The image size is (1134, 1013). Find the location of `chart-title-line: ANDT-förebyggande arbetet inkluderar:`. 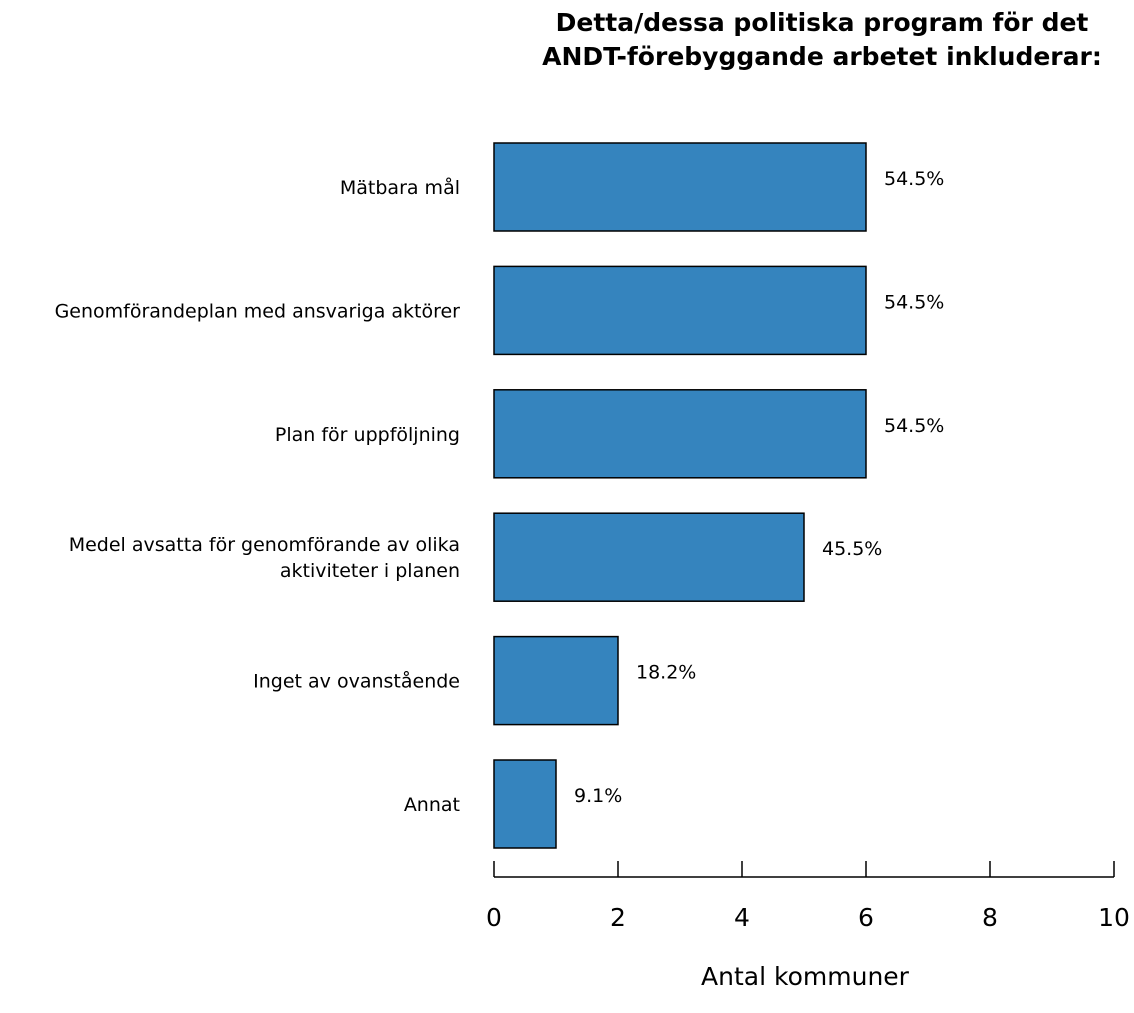

chart-title-line: ANDT-förebyggande arbetet inkluderar: is located at coordinates (822, 56).